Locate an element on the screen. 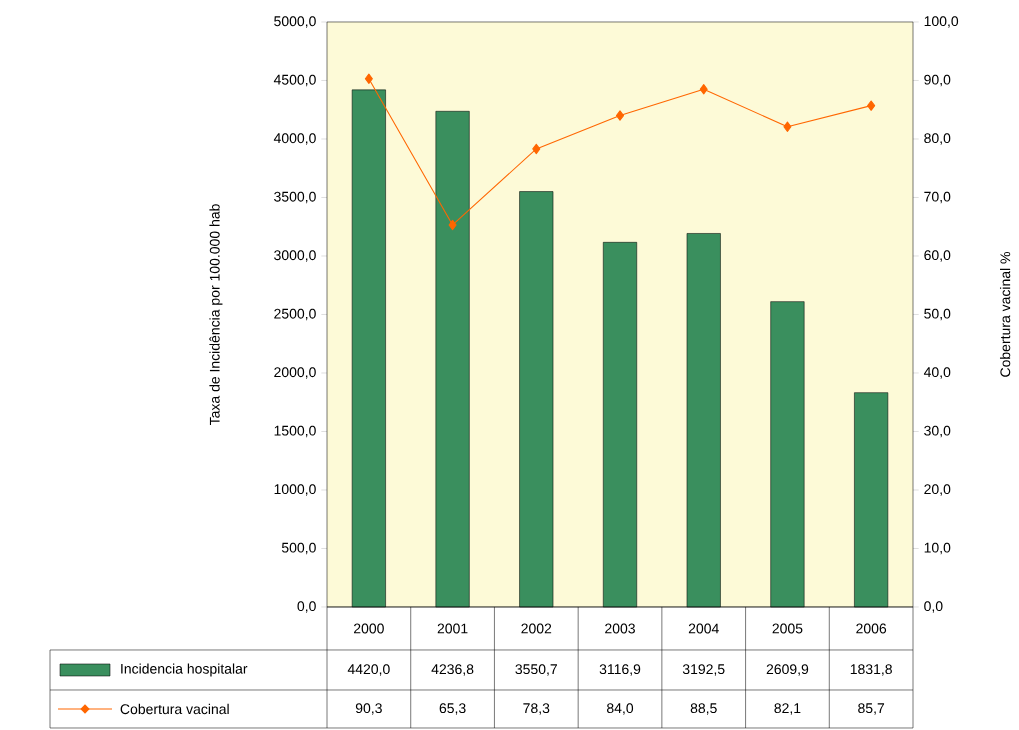 Image resolution: width=1019 pixels, height=730 pixels. data-label: 3550,7 is located at coordinates (536, 670).